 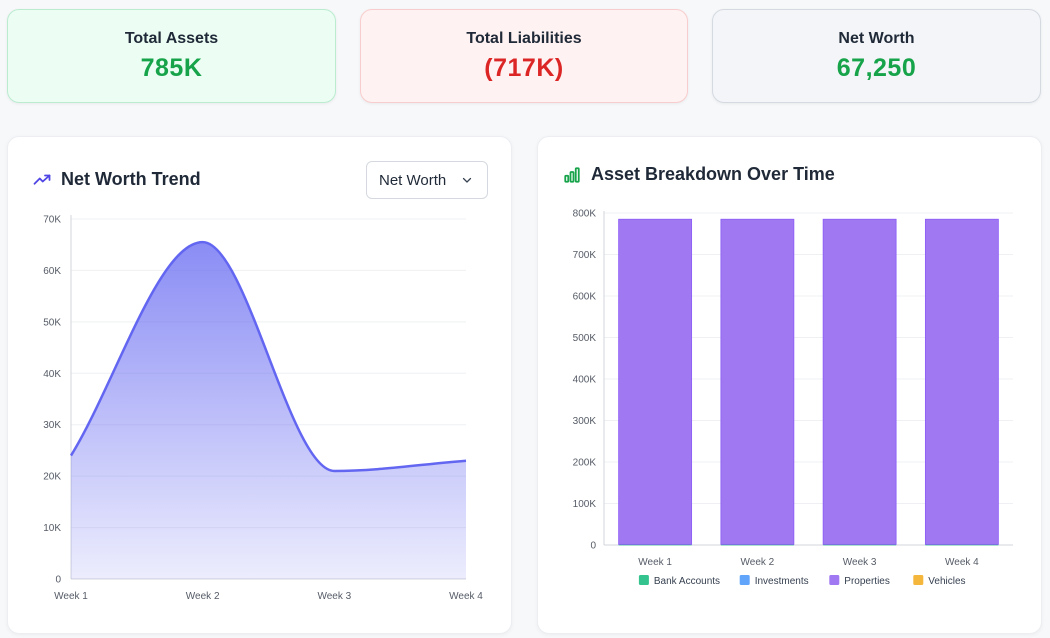 What do you see at coordinates (585, 255) in the screenshot?
I see `y-tick-label: 700K` at bounding box center [585, 255].